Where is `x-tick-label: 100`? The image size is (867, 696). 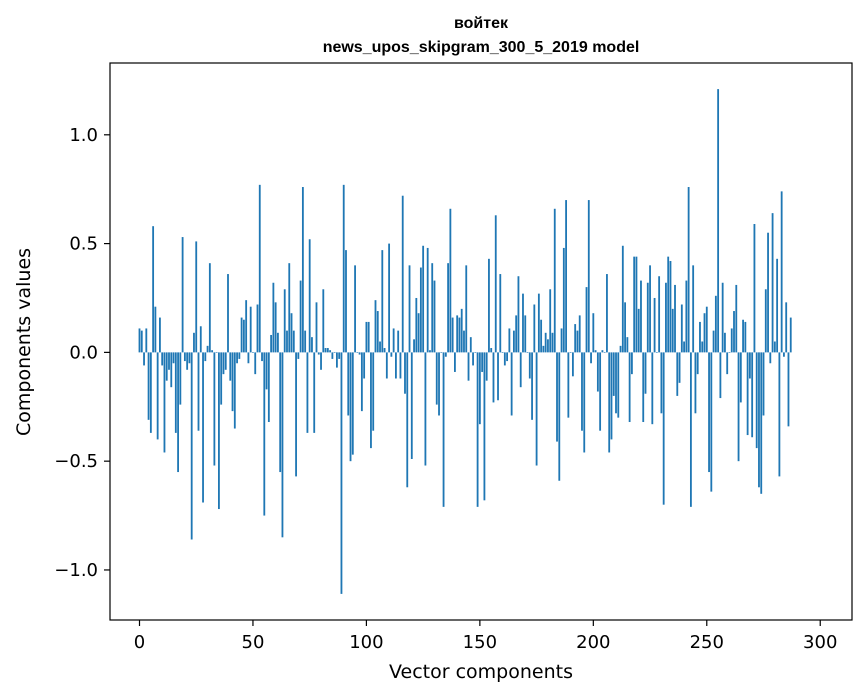 x-tick-label: 100 is located at coordinates (366, 642).